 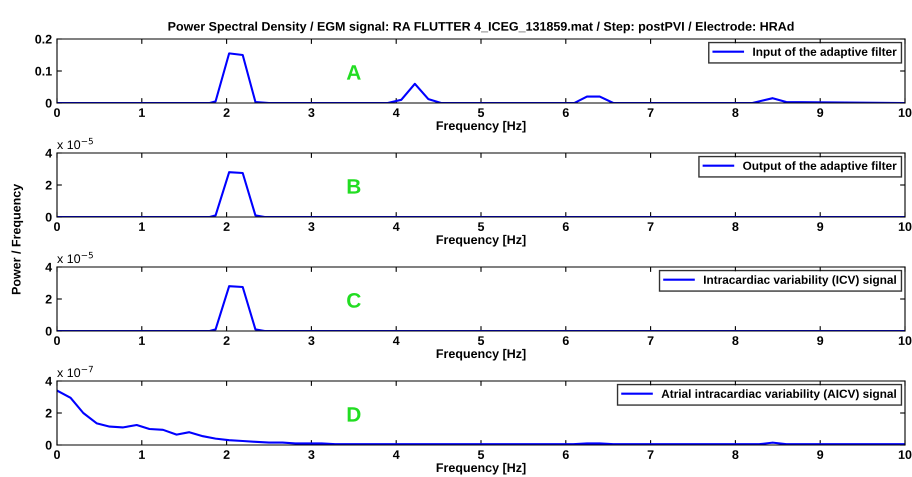 I want to click on annotation: B, so click(x=354, y=186).